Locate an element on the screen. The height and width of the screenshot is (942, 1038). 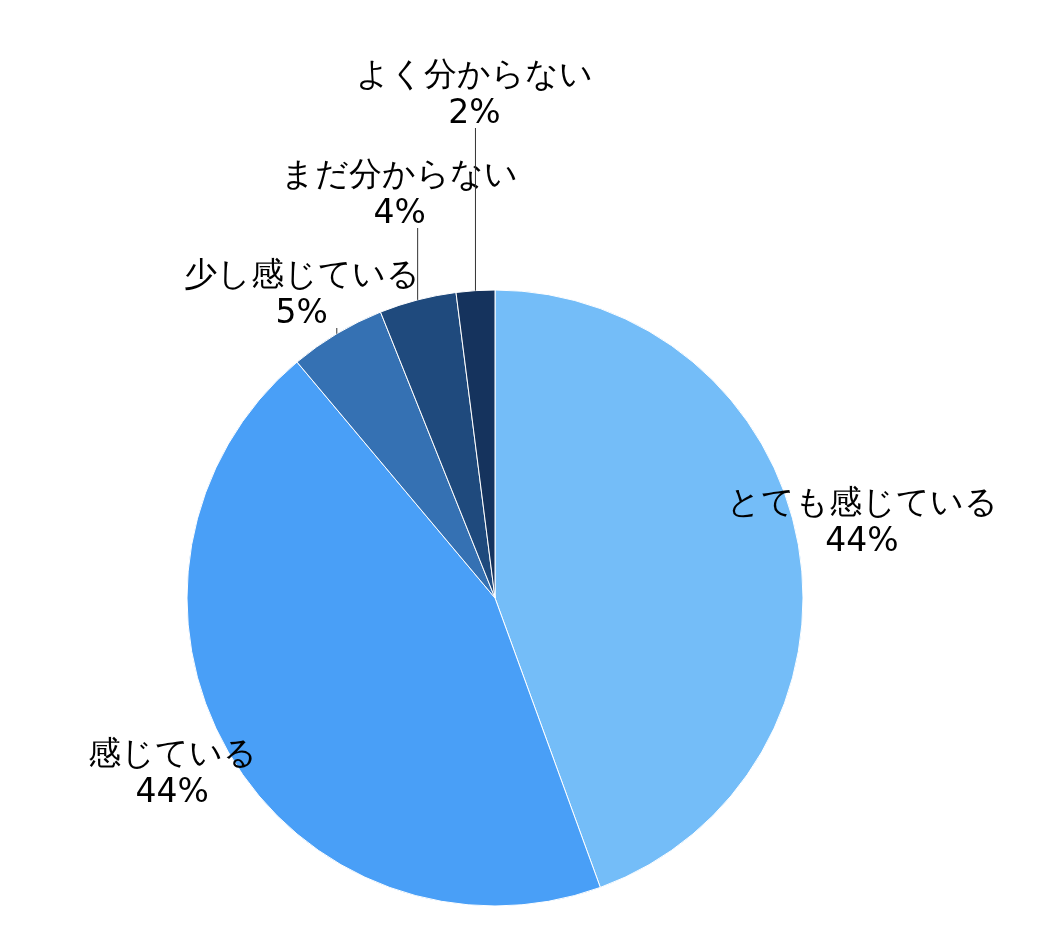
data-label: 4% is located at coordinates (399, 211).